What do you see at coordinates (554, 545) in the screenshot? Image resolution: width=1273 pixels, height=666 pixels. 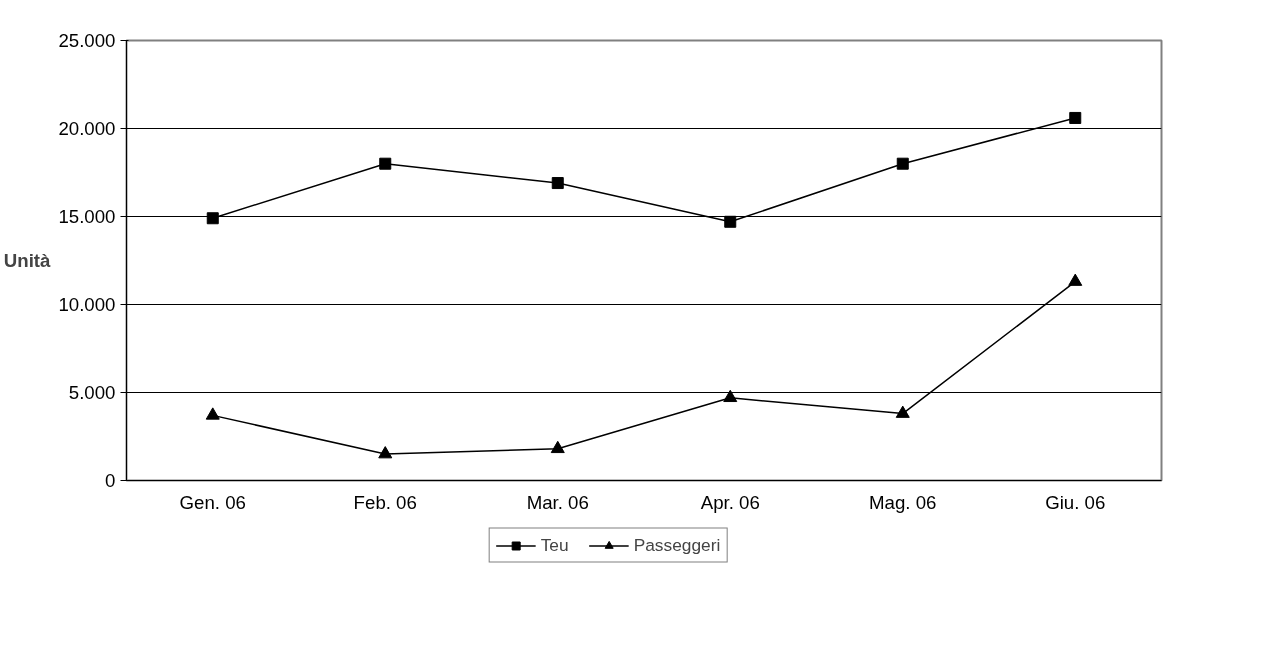 I see `legend-label: Teu` at bounding box center [554, 545].